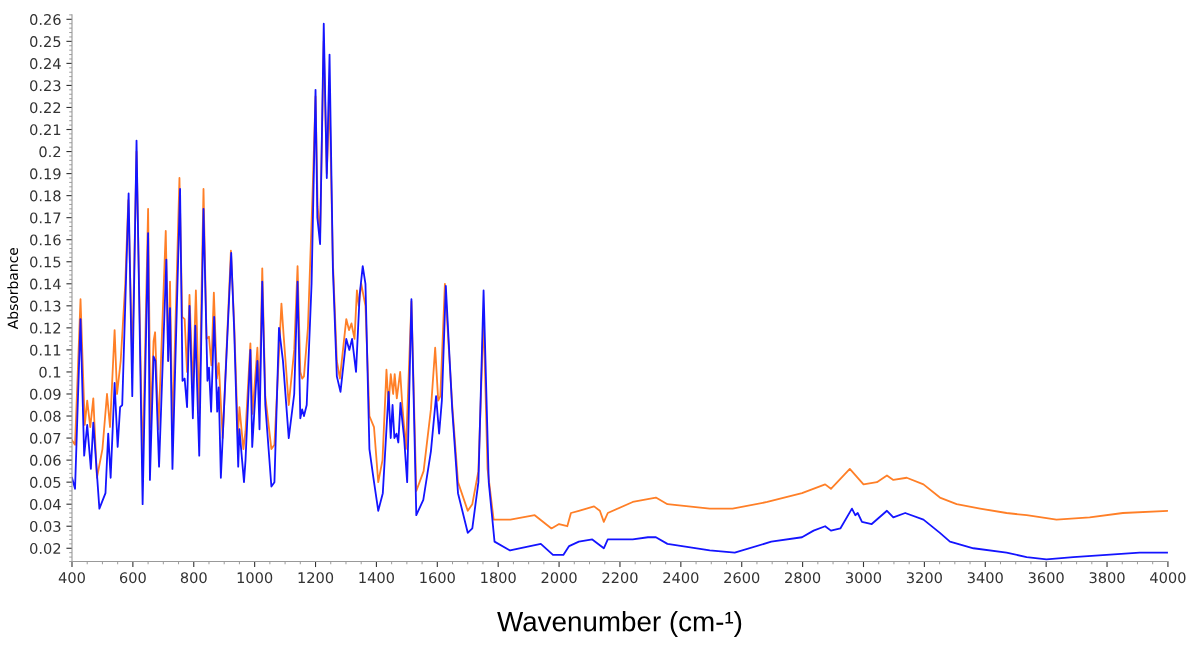 This screenshot has height=648, width=1188. I want to click on y-tick-label: 0.16, so click(45, 240).